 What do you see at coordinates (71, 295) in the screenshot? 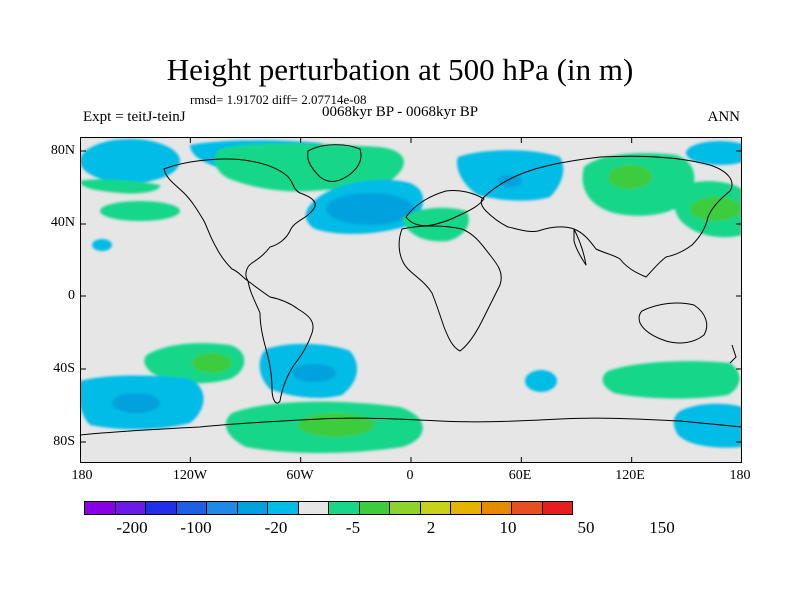
I see `lat-label-0: 0` at bounding box center [71, 295].